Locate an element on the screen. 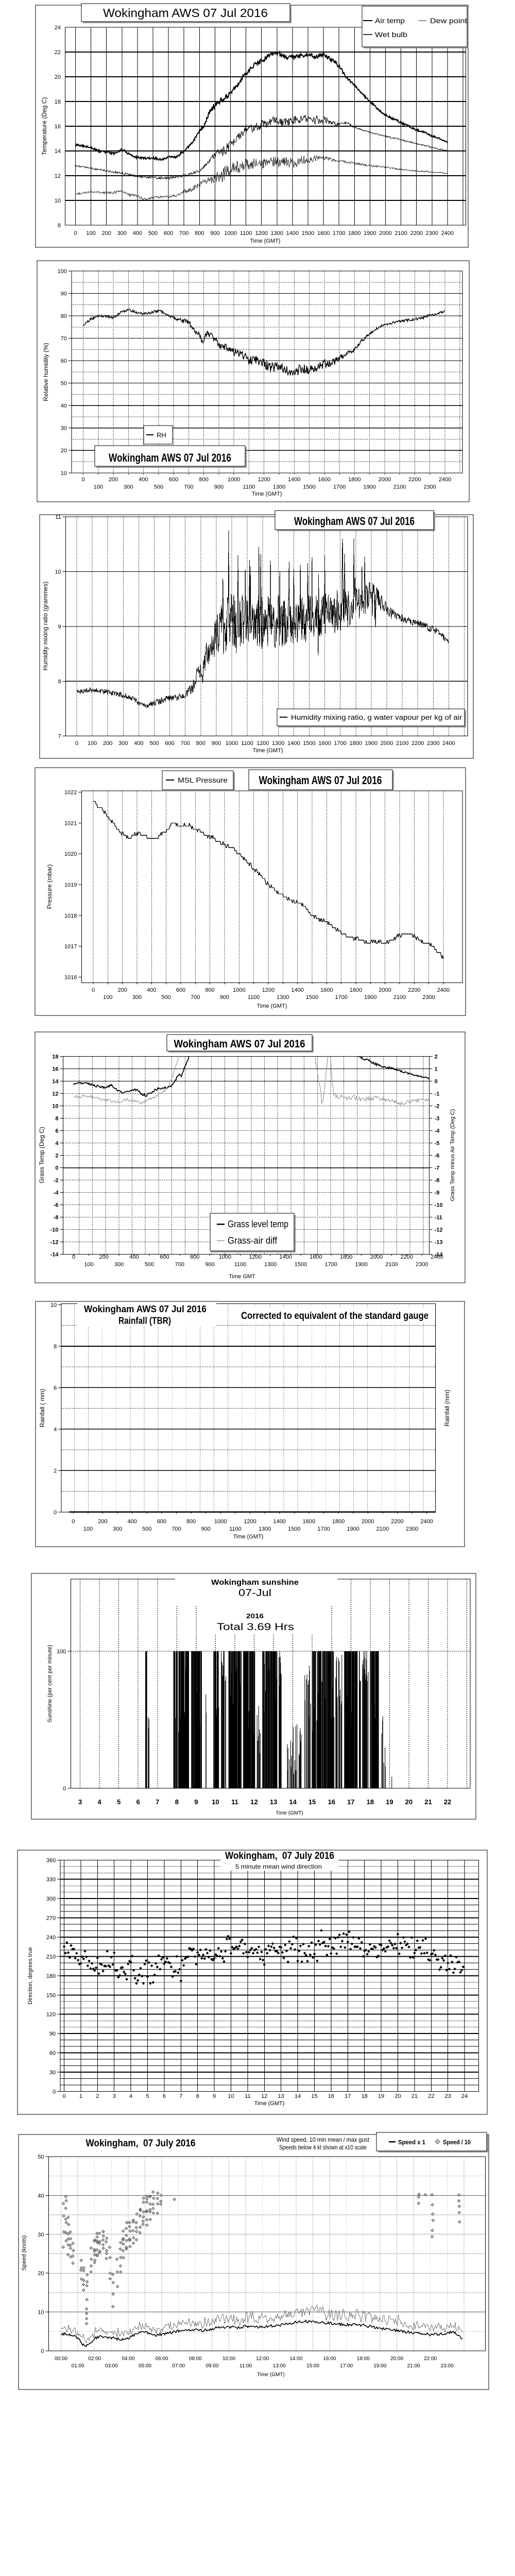 Image resolution: width=515 pixels, height=2576 pixels. svg-text: Rainfall (TBR) is located at coordinates (144, 1321).